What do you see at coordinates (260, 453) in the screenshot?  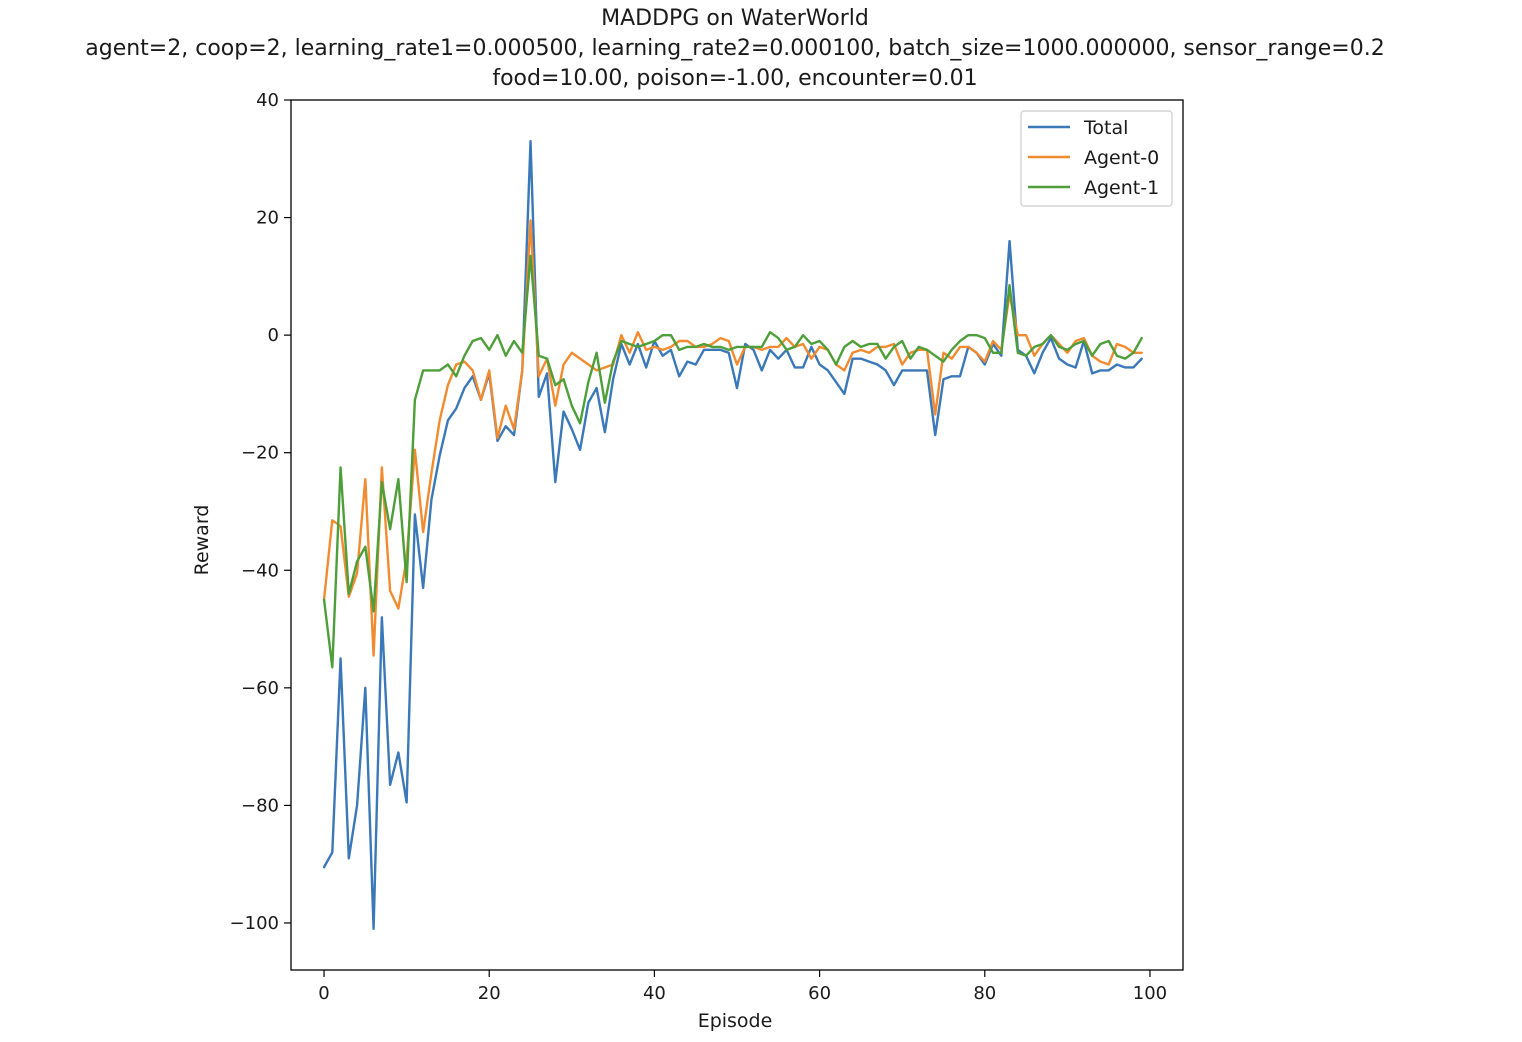 I see `y-tick-label: −20` at bounding box center [260, 453].